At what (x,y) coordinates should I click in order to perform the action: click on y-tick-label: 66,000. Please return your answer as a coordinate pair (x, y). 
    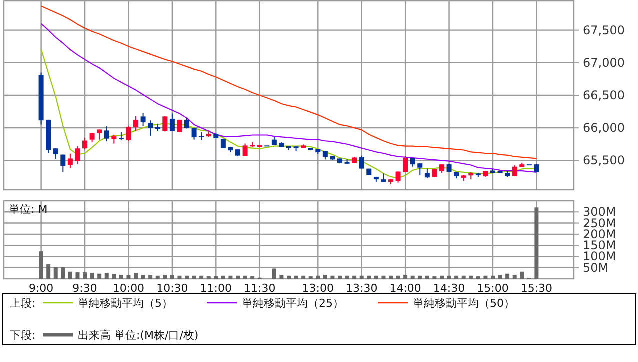
    Looking at the image, I should click on (604, 128).